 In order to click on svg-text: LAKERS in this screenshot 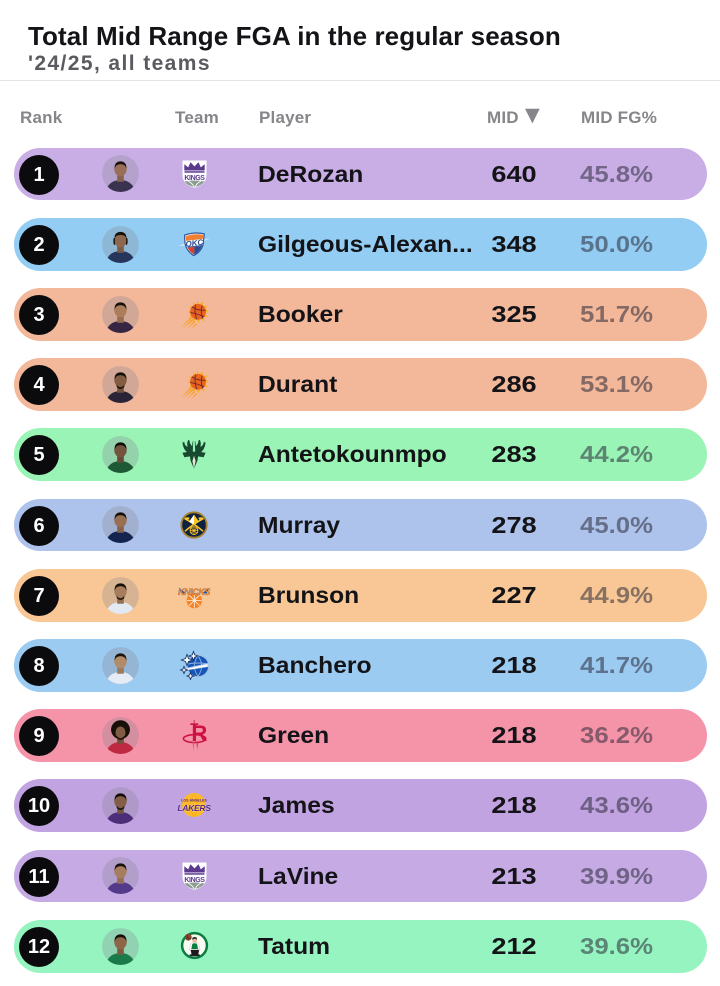, I will do `click(194, 808)`.